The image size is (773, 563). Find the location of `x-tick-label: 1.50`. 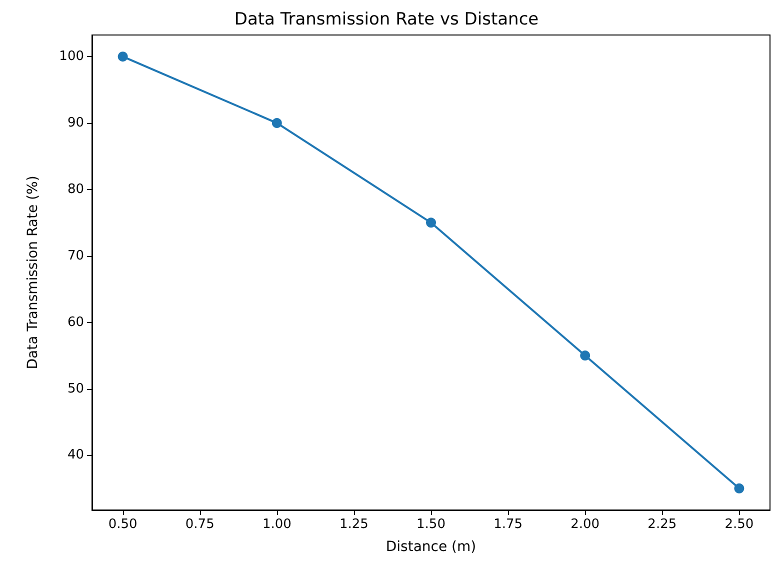

x-tick-label: 1.50 is located at coordinates (431, 524).